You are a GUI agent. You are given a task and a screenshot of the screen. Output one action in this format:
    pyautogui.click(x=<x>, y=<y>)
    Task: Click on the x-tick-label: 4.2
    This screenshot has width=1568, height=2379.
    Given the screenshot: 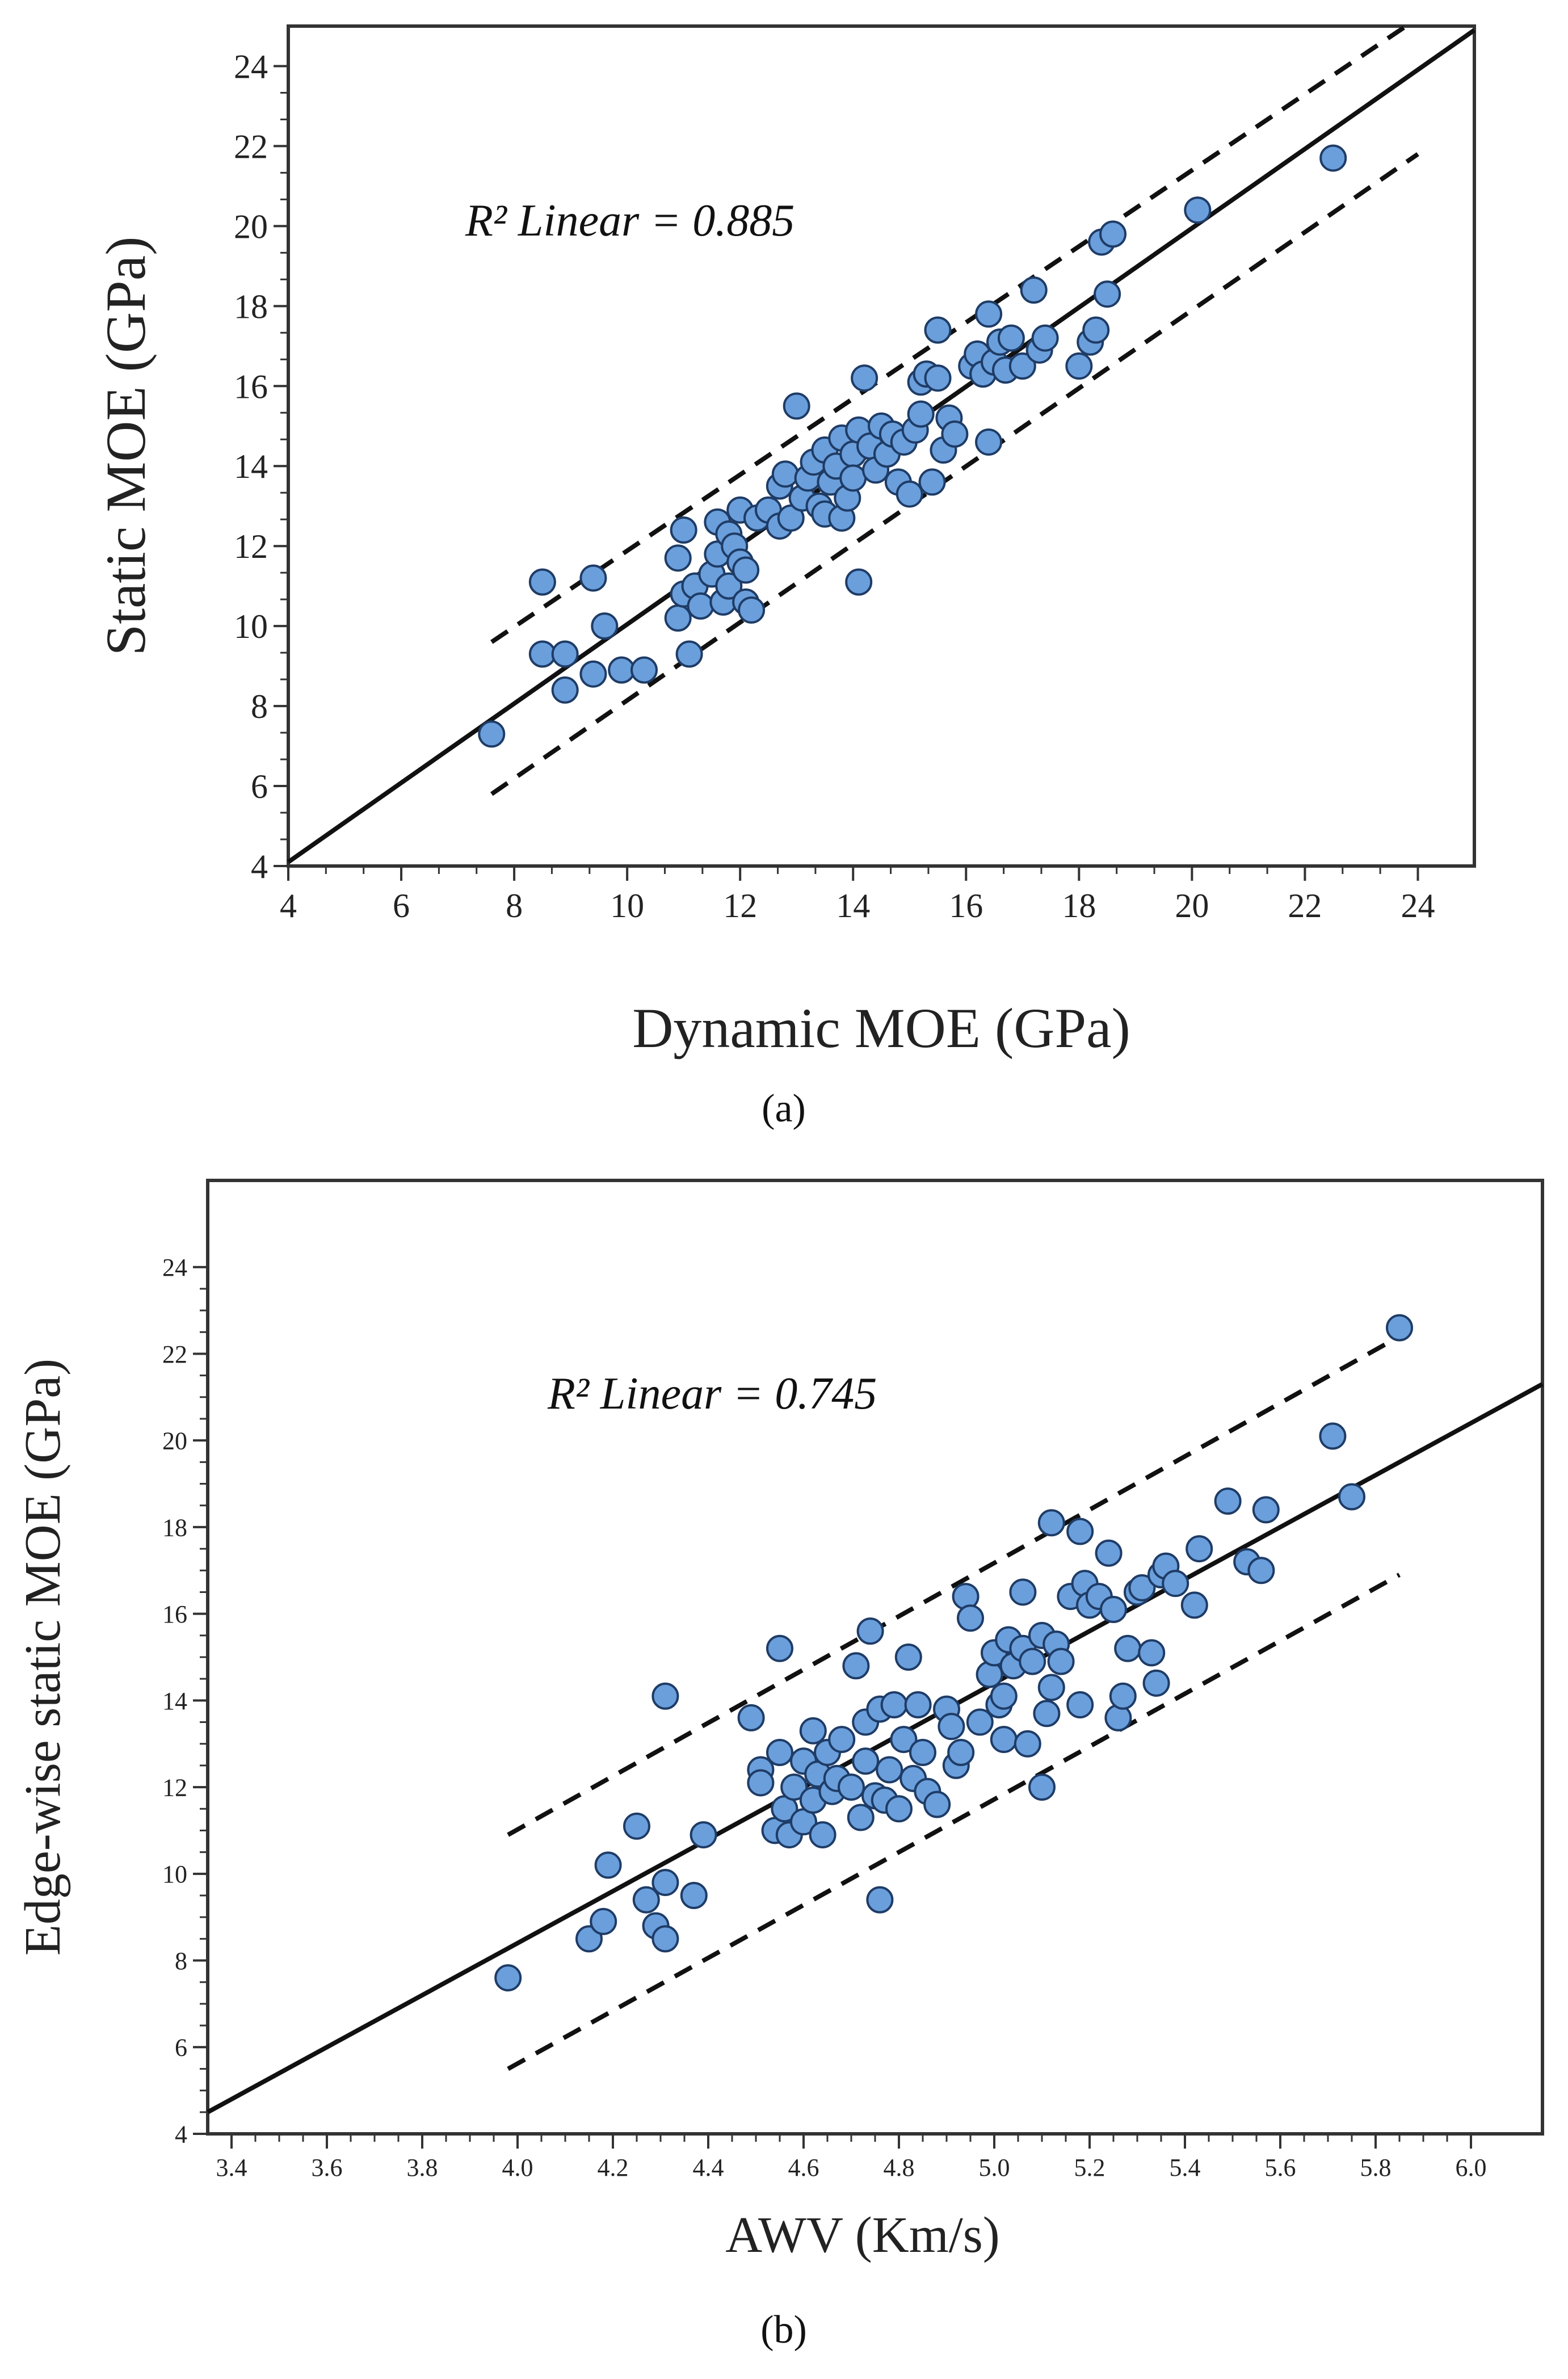 What is the action you would take?
    pyautogui.click(x=613, y=2168)
    